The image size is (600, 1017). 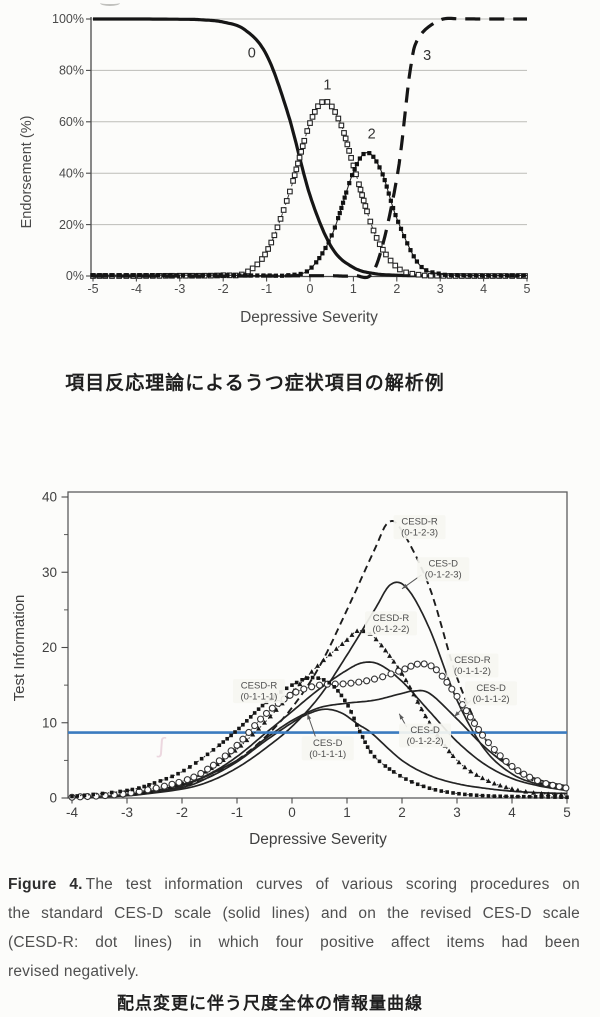 I want to click on svg-text: 60%, so click(x=71, y=122).